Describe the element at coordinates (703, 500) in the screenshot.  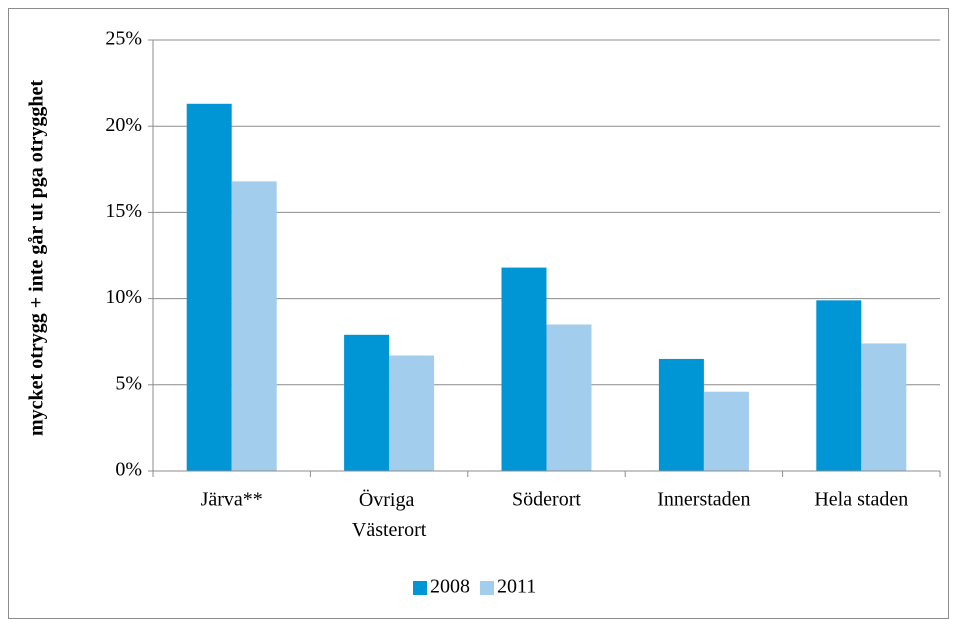
I see `x-tick-label: Innerstaden` at that location.